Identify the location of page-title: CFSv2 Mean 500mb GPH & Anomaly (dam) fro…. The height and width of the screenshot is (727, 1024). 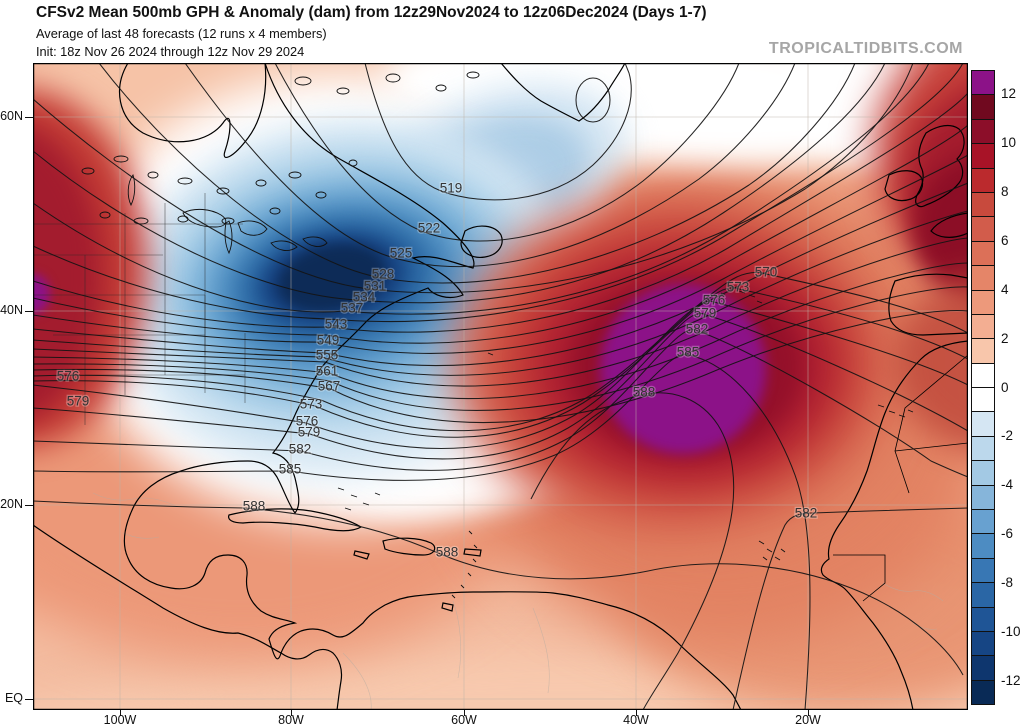
(371, 12).